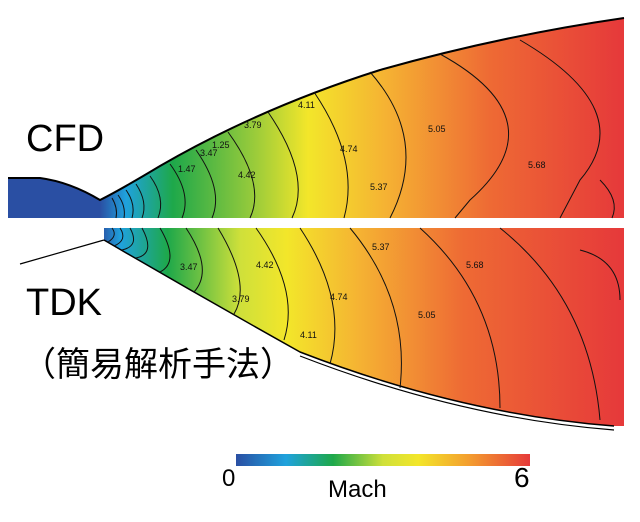 Image resolution: width=640 pixels, height=522 pixels. What do you see at coordinates (241, 299) in the screenshot?
I see `tdk-contour-label: 3.79` at bounding box center [241, 299].